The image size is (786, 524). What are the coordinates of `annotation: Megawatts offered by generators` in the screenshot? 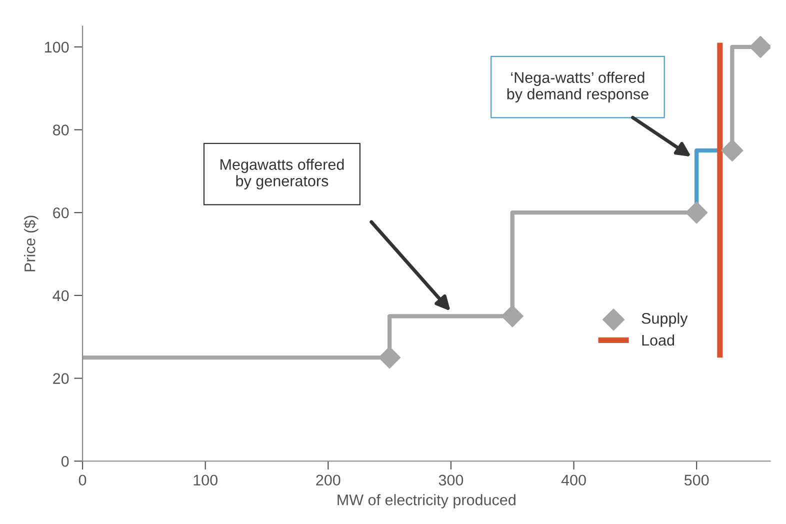 It's located at (282, 174).